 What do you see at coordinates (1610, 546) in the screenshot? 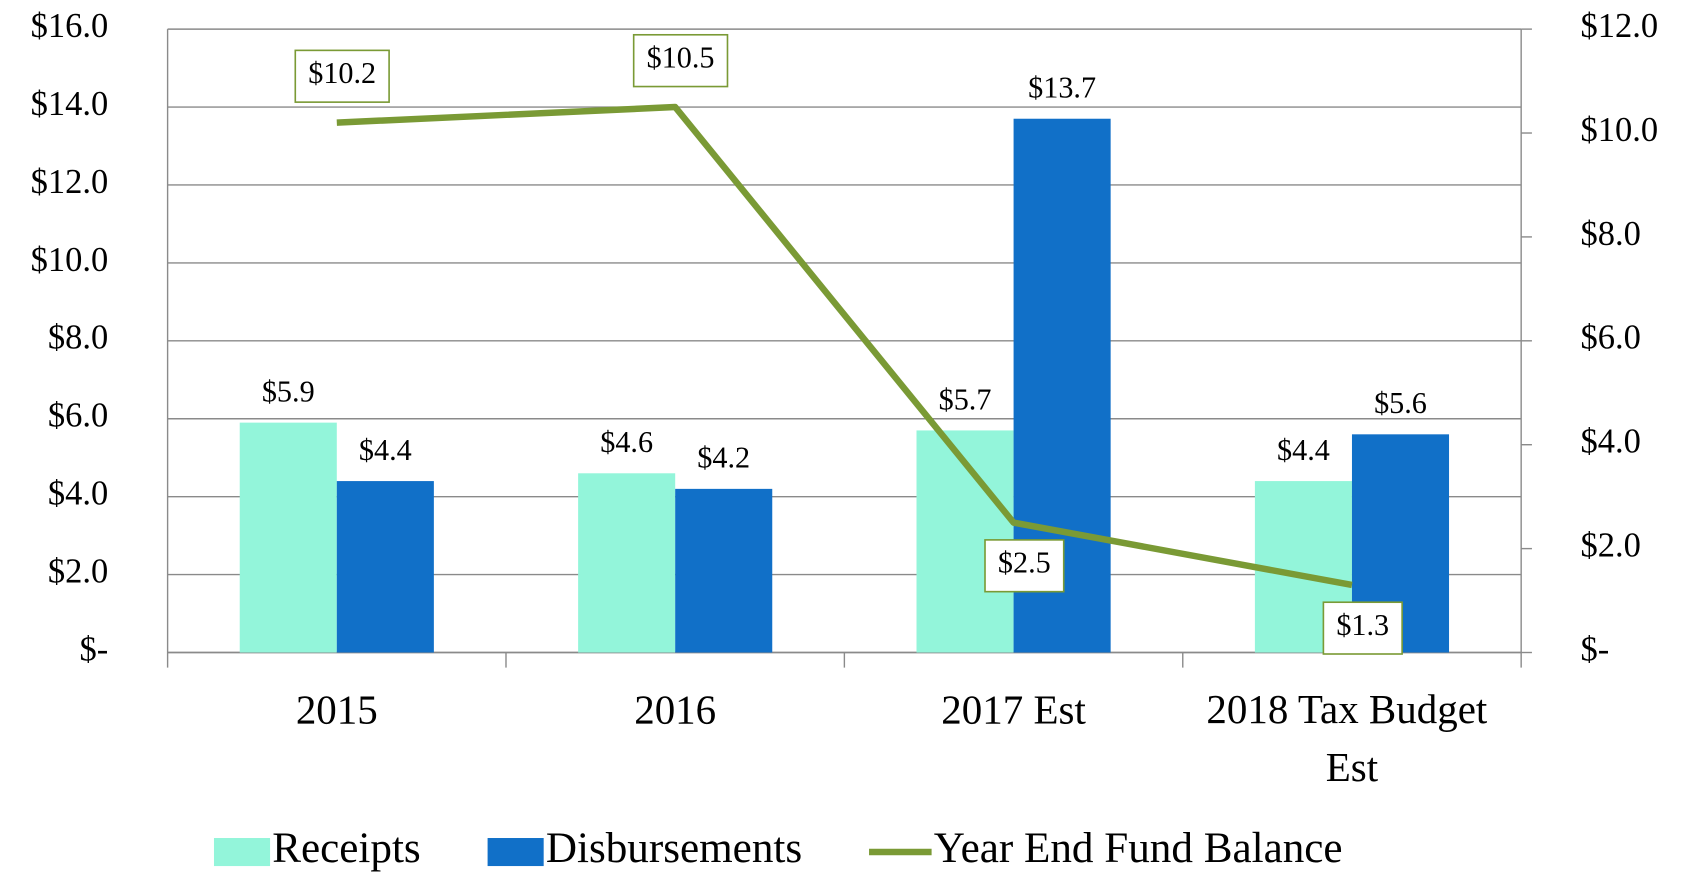
I see `y2-tick-label: $2.0` at bounding box center [1610, 546].